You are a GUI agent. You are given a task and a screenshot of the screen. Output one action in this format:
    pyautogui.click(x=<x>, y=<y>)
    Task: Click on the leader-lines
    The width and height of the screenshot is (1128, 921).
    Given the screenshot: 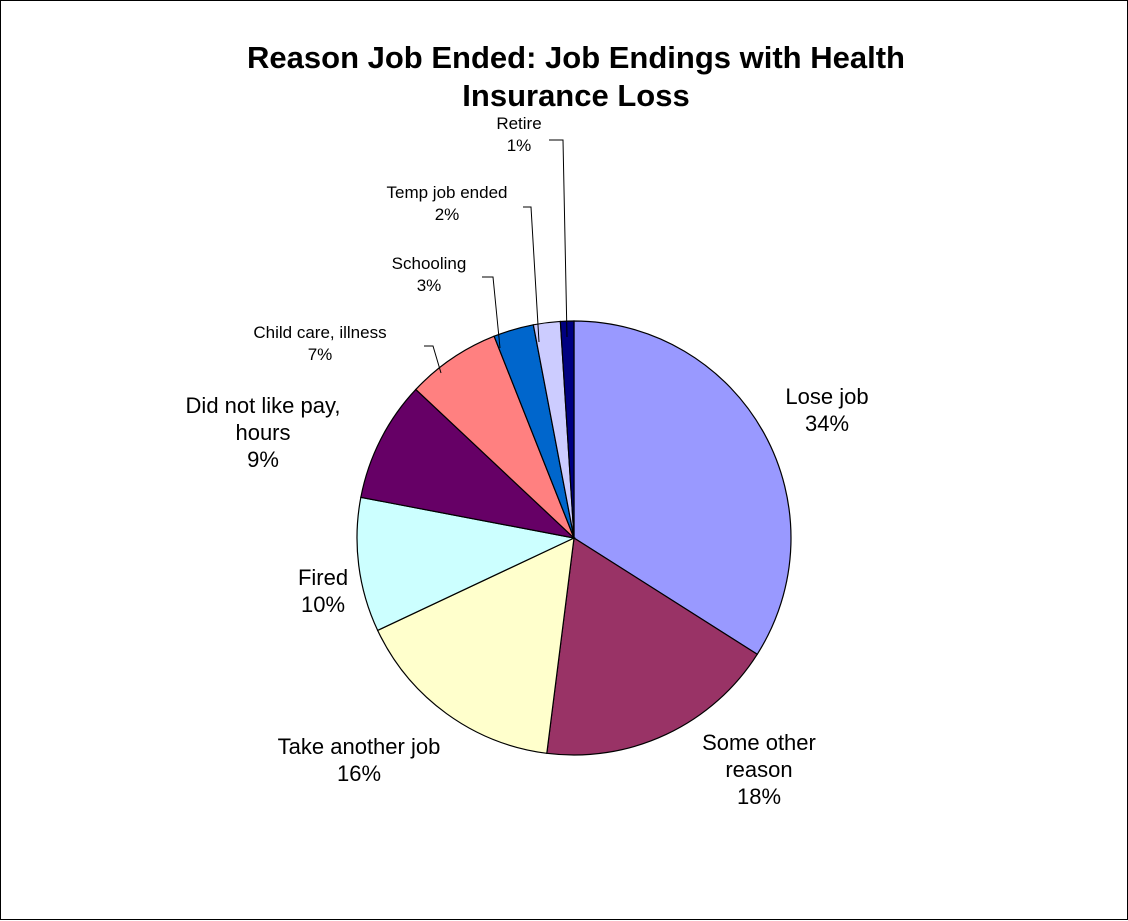 What is the action you would take?
    pyautogui.click(x=496, y=256)
    